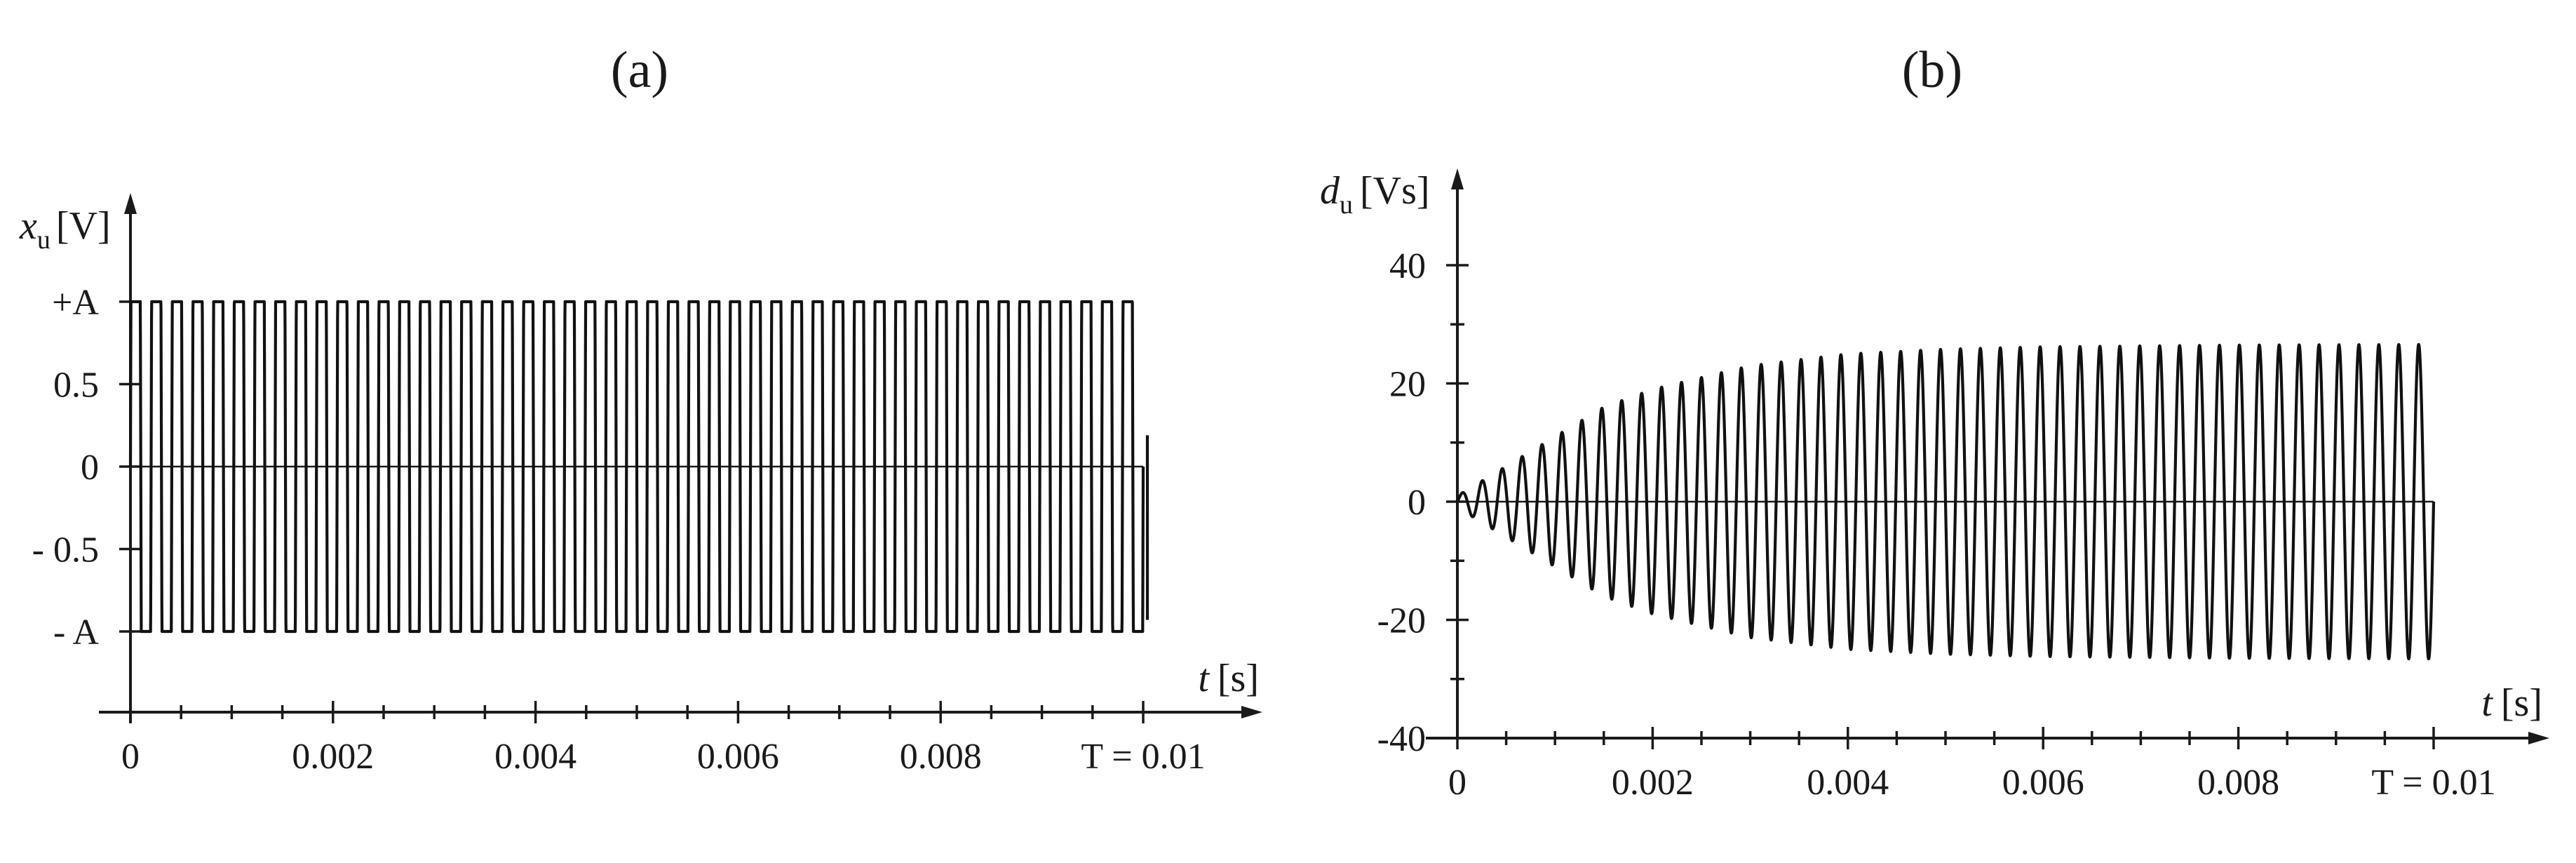 Image resolution: width=2576 pixels, height=863 pixels. Describe the element at coordinates (1401, 621) in the screenshot. I see `y-tick-label: -20` at that location.